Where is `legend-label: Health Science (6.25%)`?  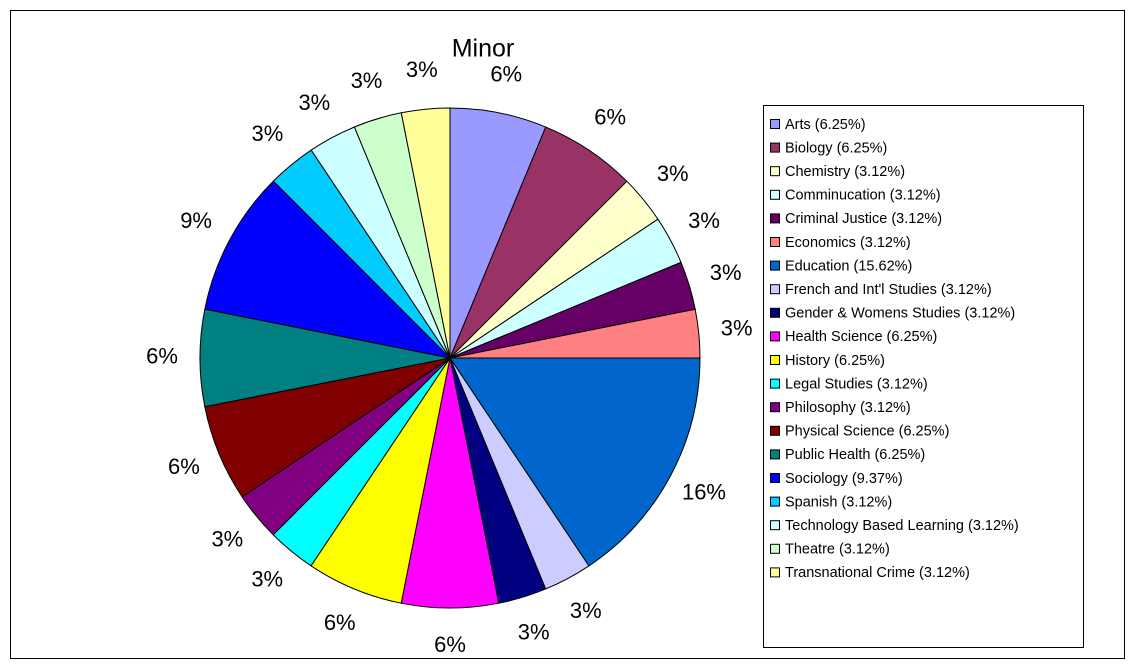 legend-label: Health Science (6.25%) is located at coordinates (861, 337).